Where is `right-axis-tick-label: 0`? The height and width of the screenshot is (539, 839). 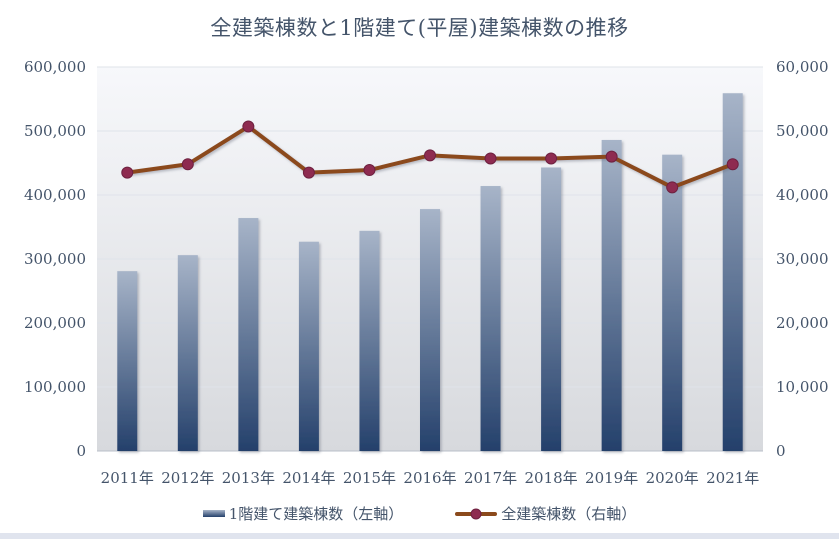
right-axis-tick-label: 0 is located at coordinates (781, 451).